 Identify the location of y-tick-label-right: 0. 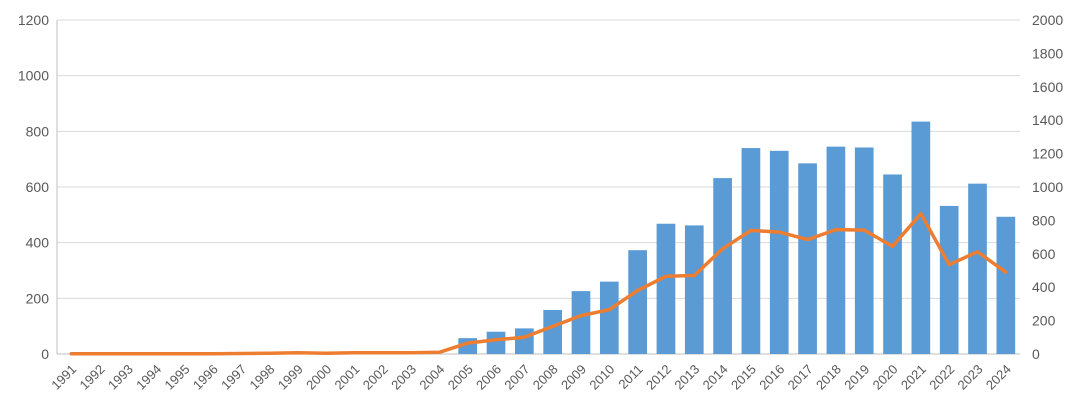
(1036, 354).